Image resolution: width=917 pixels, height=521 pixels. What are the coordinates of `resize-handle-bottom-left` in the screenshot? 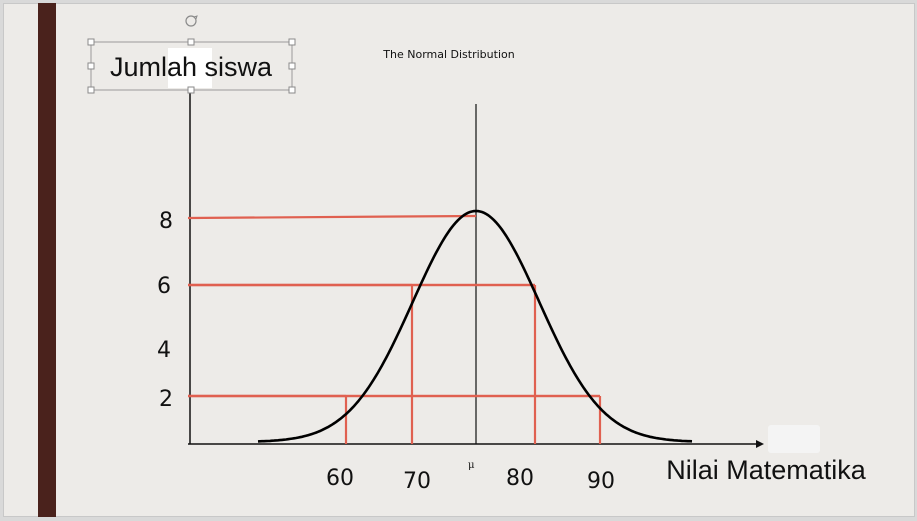 It's located at (91, 90).